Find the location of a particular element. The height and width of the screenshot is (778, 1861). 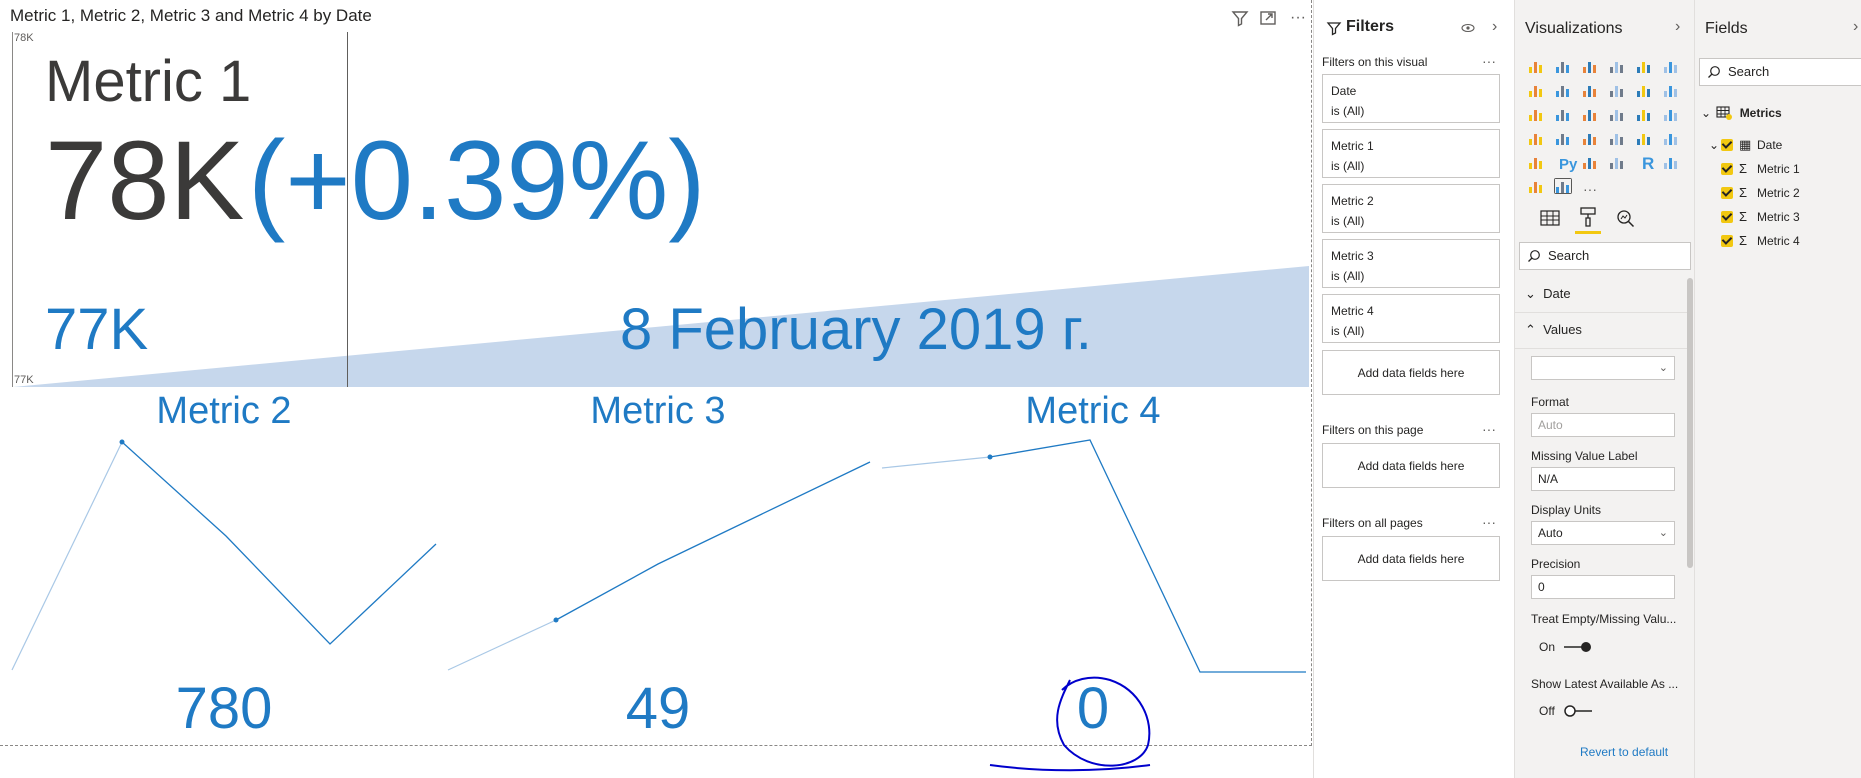

stacked-area-chart-icon is located at coordinates (1590, 90).